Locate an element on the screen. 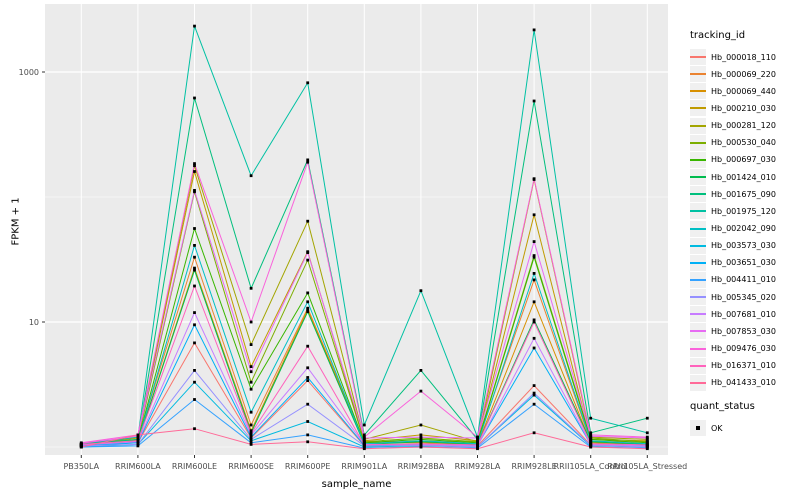  x-tick-label: RRIM928LE is located at coordinates (534, 466).